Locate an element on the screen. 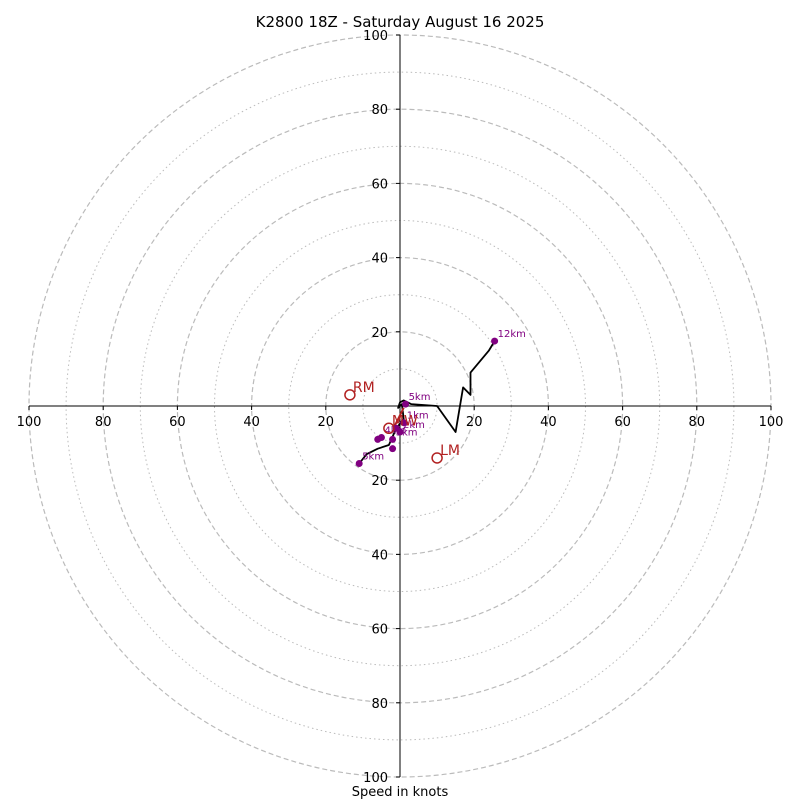  height-points: 5km4km3km2km1km5km12km is located at coordinates (440, 398).